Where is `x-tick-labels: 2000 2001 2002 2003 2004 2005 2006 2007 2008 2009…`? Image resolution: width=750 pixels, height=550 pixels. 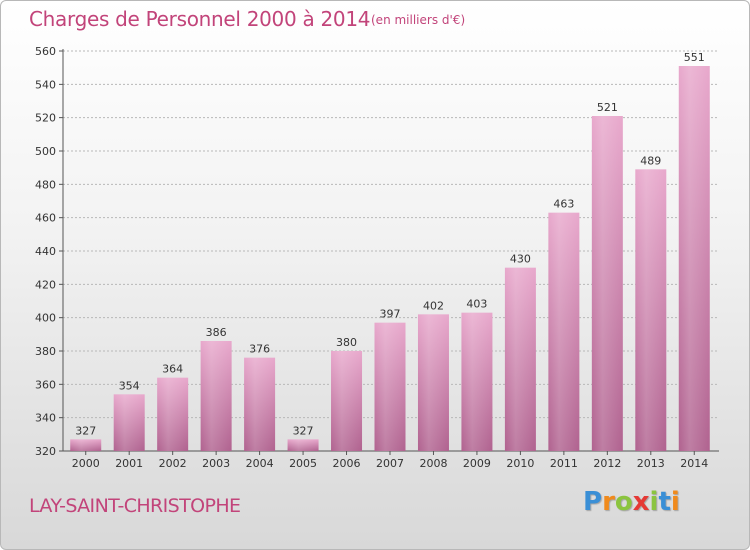
x-tick-labels: 2000 2001 2002 2003 2004 2005 2006 2007 2008 2009… is located at coordinates (390, 460).